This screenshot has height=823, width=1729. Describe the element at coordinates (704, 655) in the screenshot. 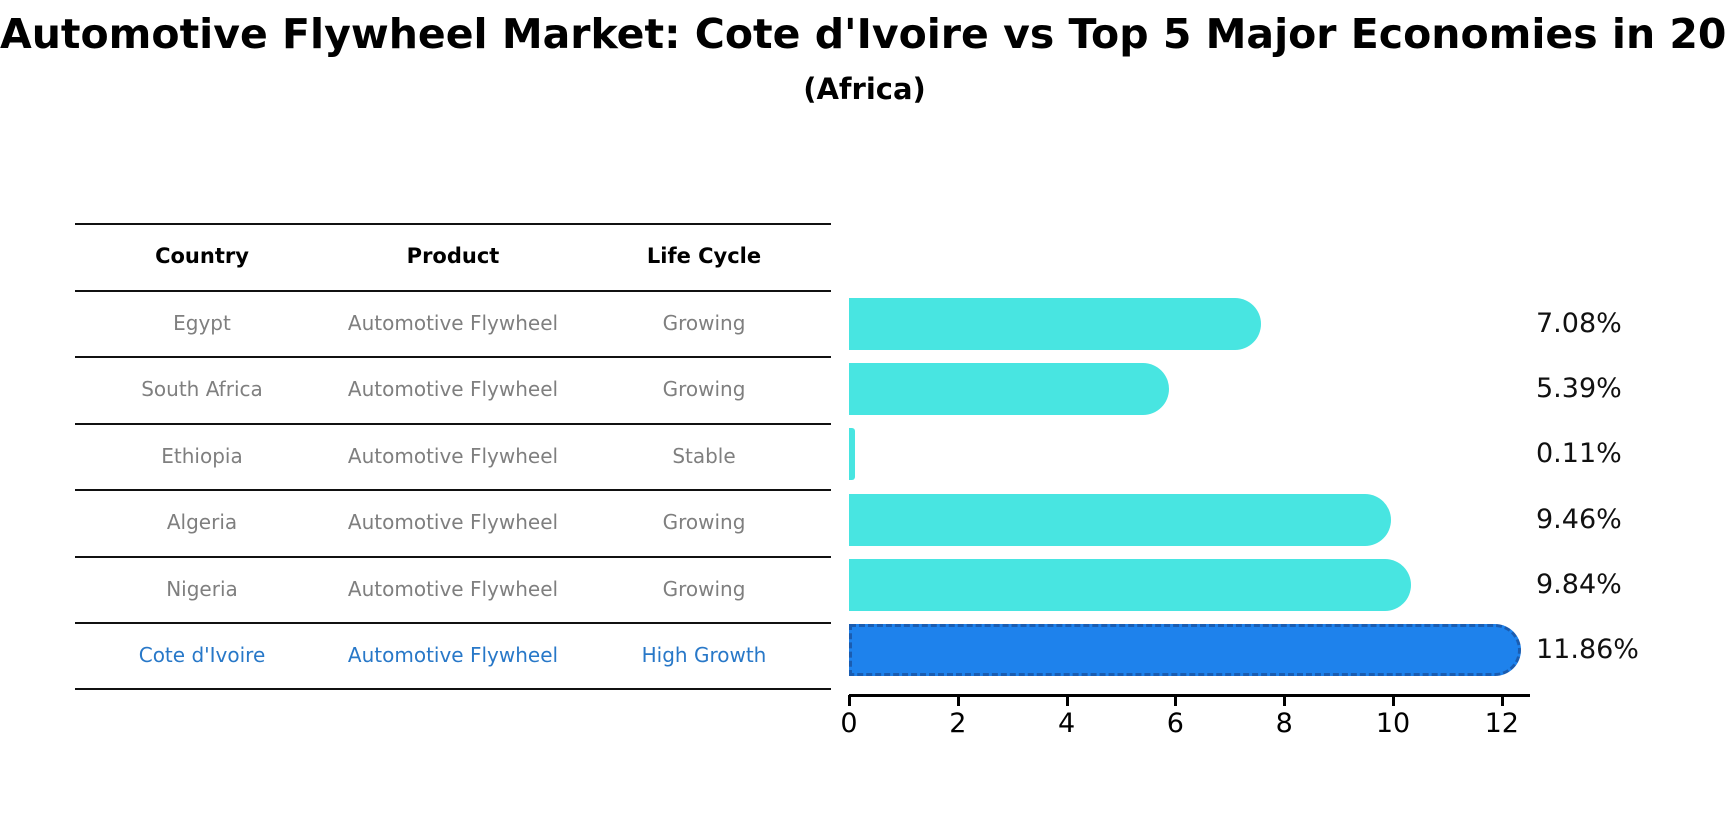

I see `cell-life-cycle: High Growth` at that location.